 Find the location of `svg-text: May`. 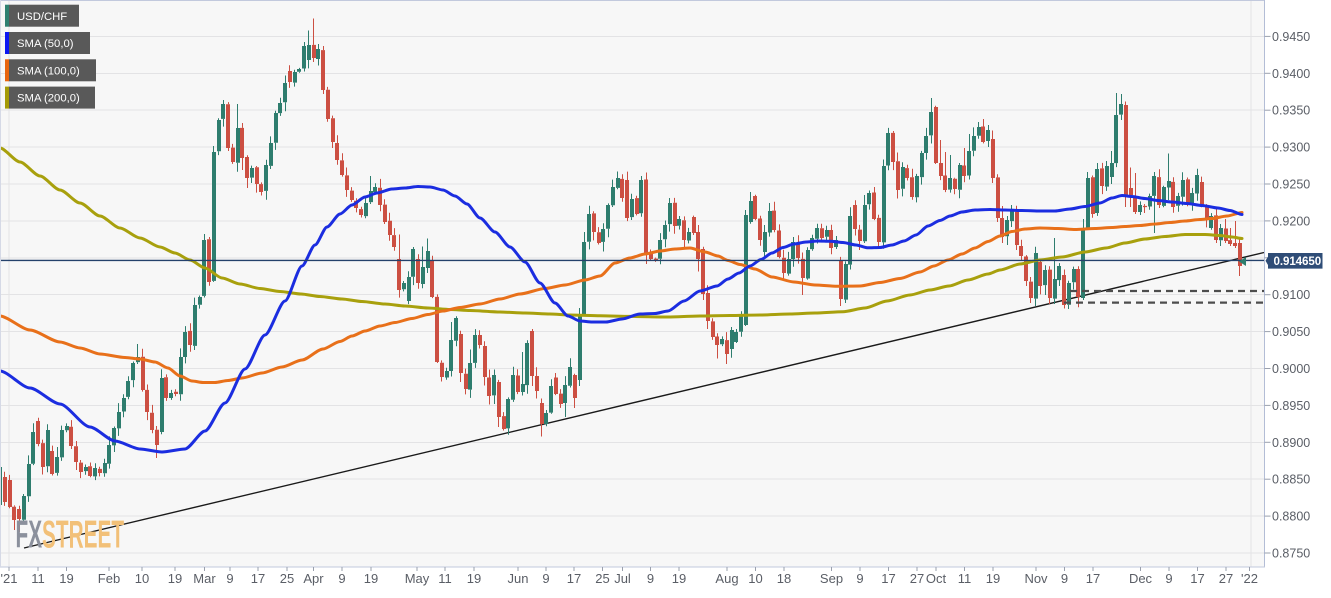

svg-text: May is located at coordinates (417, 578).